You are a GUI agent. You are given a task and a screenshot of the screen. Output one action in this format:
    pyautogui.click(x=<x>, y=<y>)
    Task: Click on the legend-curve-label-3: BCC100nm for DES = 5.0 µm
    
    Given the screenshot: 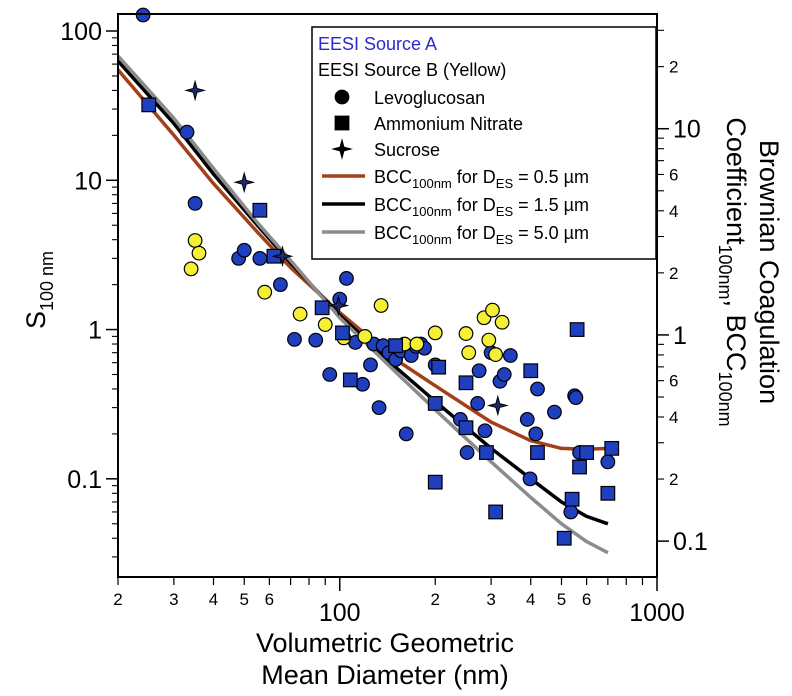 What is the action you would take?
    pyautogui.click(x=481, y=235)
    